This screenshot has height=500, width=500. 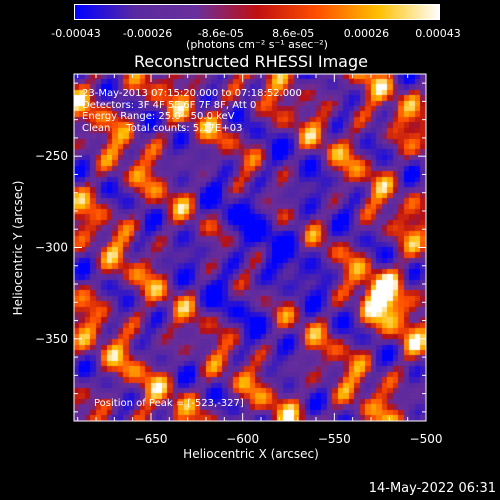 What do you see at coordinates (242, 439) in the screenshot?
I see `x-tick-label: −600` at bounding box center [242, 439].